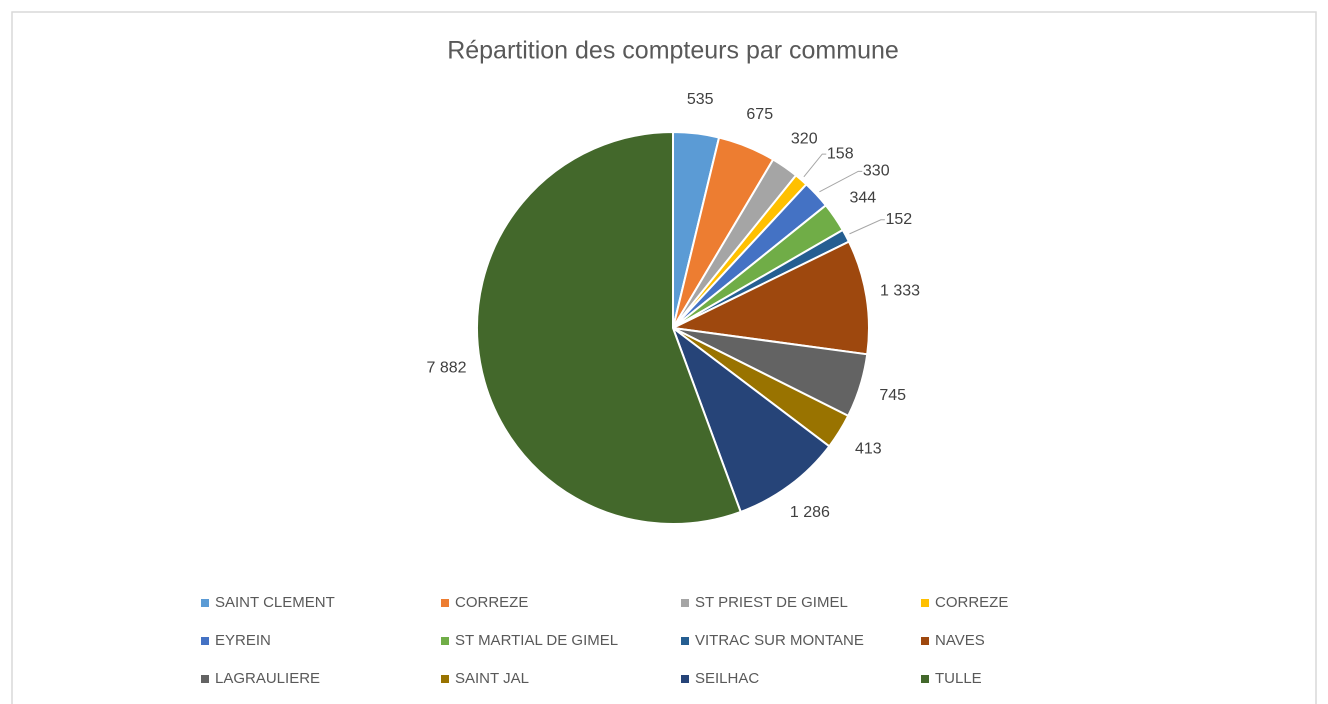 This screenshot has height=704, width=1328. I want to click on data-label: 1 286, so click(810, 512).